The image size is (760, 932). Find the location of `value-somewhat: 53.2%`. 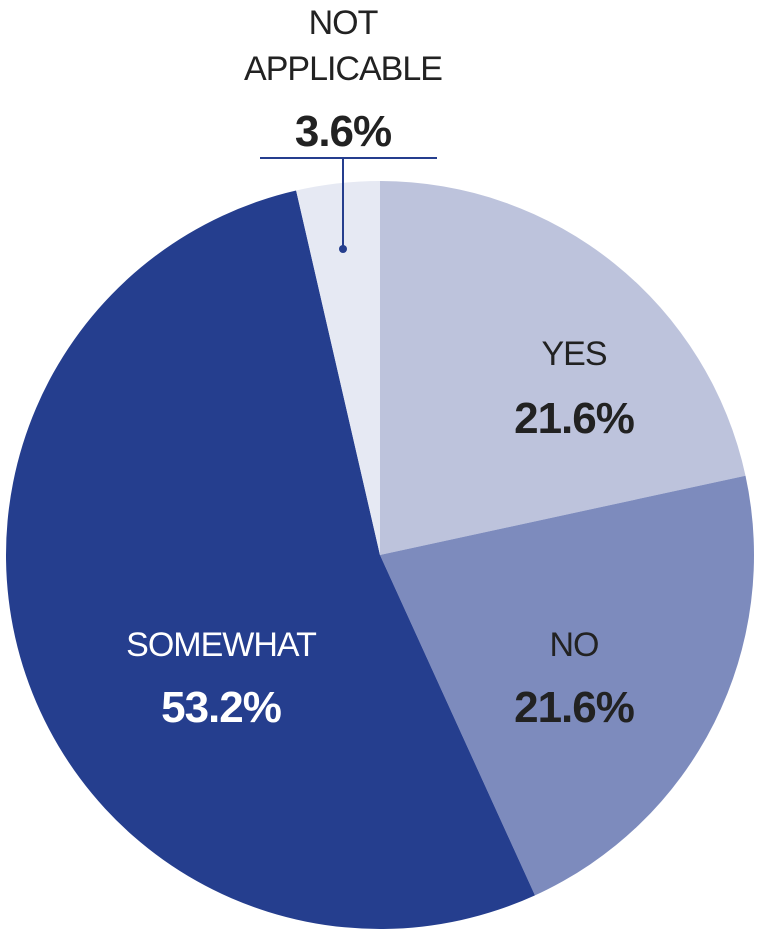

value-somewhat: 53.2% is located at coordinates (221, 707).